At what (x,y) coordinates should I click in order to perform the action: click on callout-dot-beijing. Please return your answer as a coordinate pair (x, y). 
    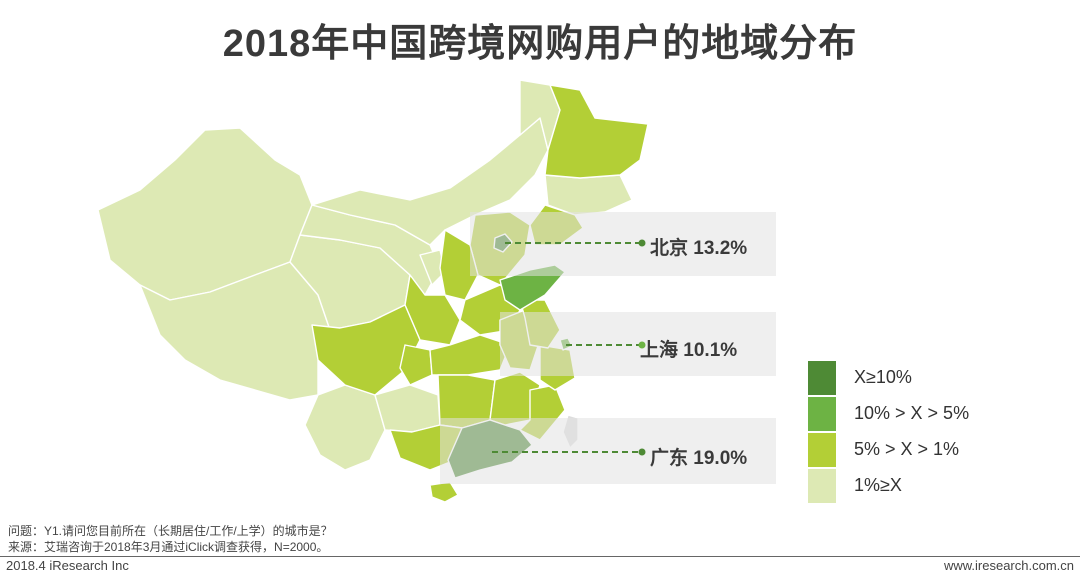
    Looking at the image, I should click on (642, 243).